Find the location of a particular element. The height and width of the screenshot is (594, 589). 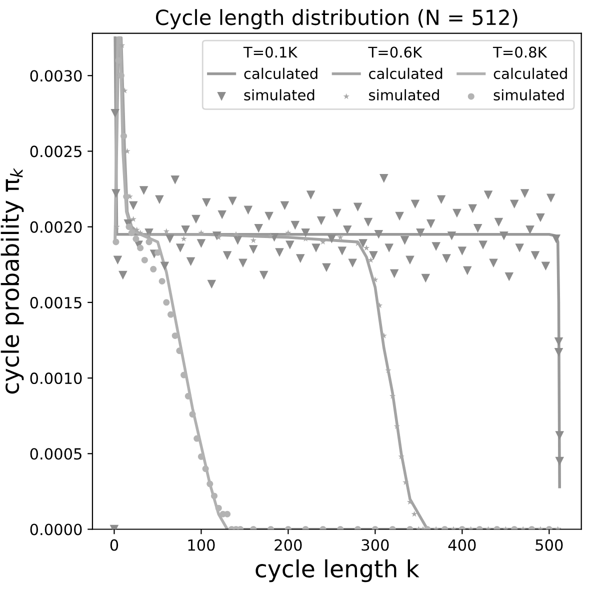

y-tick-label: 0.0005 is located at coordinates (56, 454).